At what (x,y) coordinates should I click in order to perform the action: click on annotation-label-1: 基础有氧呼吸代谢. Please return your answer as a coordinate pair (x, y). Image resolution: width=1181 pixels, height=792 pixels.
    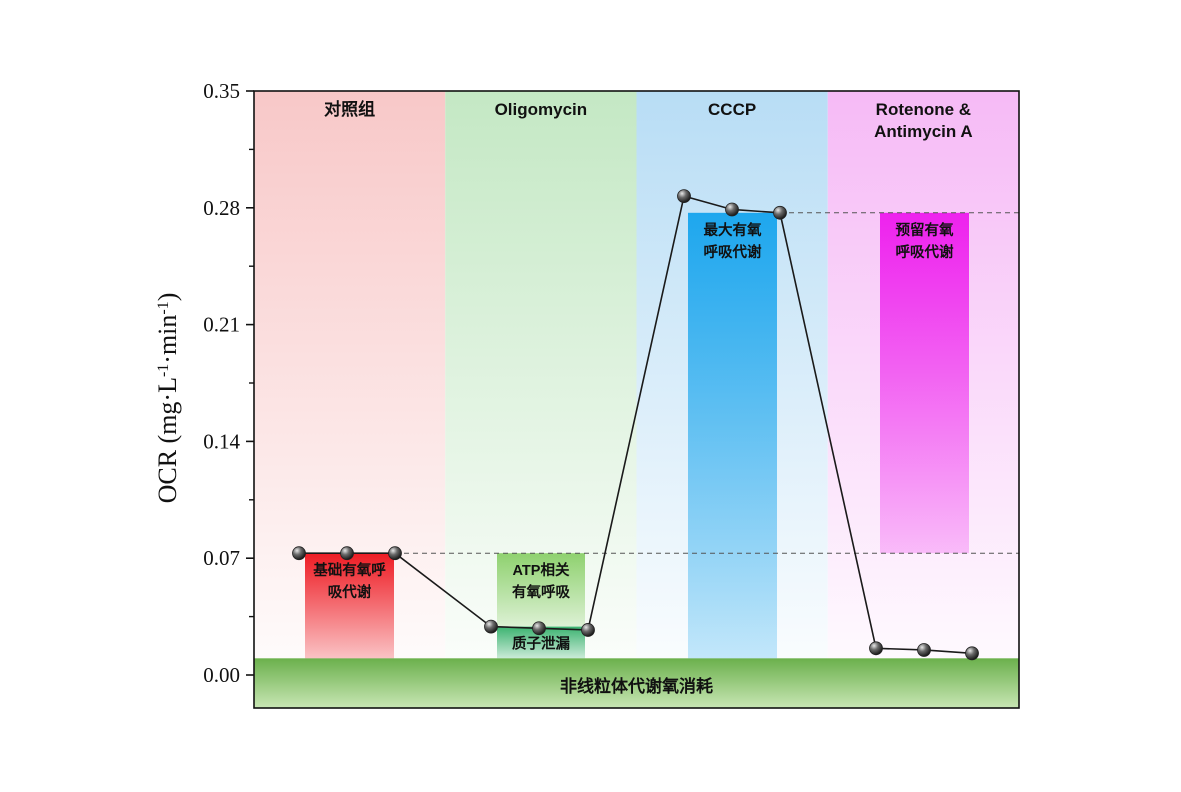
    Looking at the image, I should click on (349, 581).